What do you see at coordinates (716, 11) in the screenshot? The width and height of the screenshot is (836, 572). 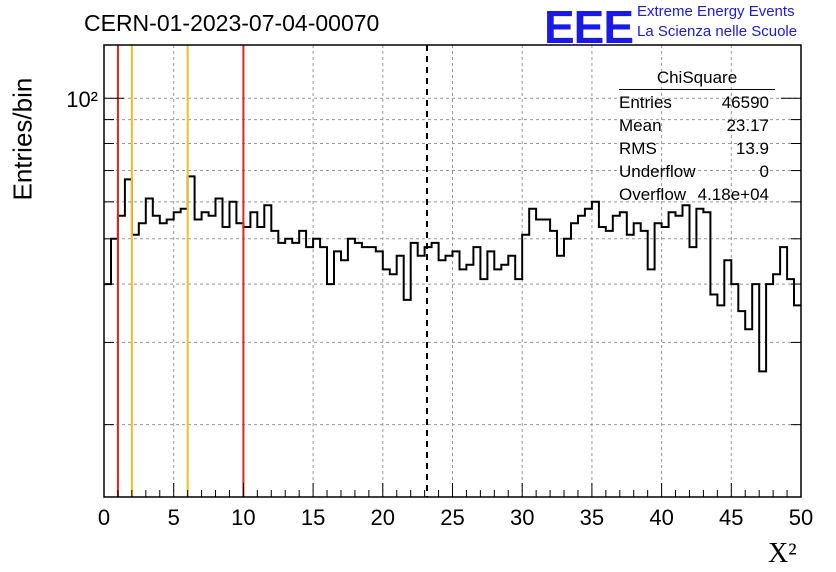 I see `logo-line-1: Extreme Energy Events` at bounding box center [716, 11].